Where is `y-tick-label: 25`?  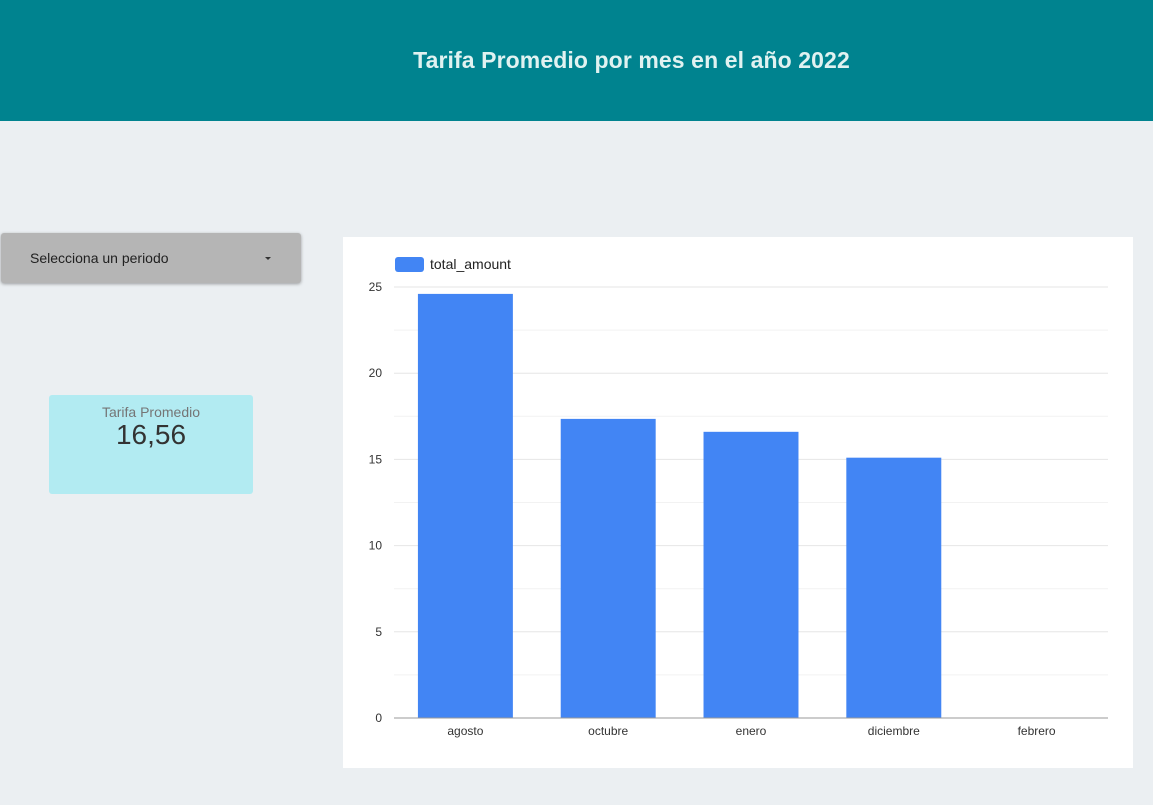
y-tick-label: 25 is located at coordinates (376, 287).